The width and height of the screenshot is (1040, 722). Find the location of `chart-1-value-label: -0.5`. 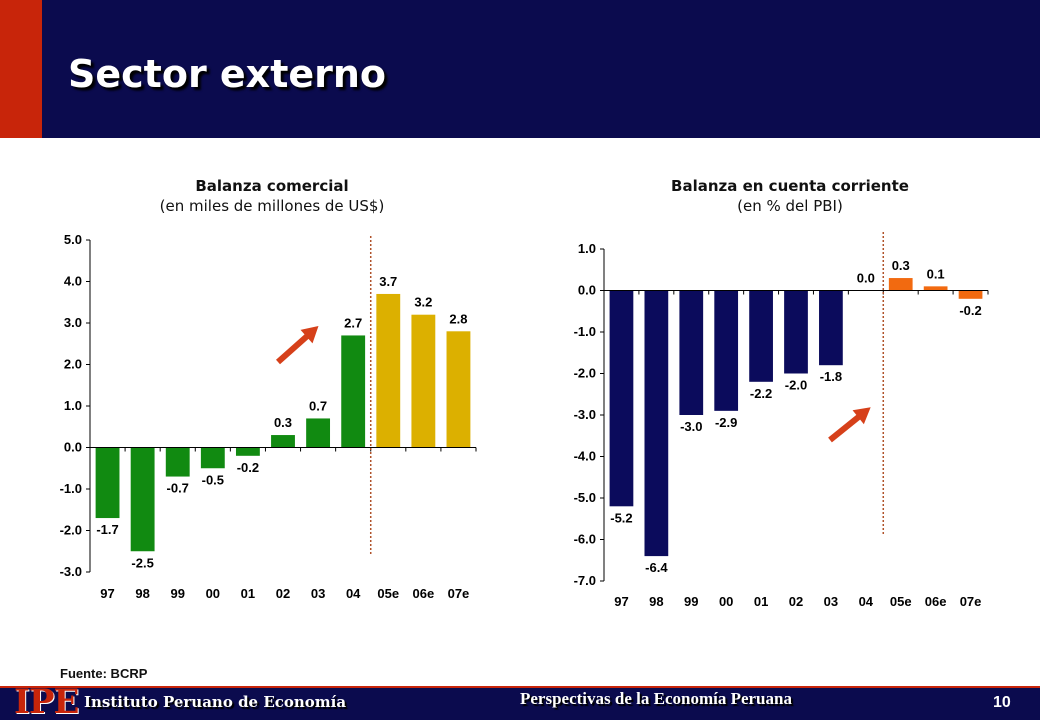

chart-1-value-label: -0.5 is located at coordinates (213, 479).